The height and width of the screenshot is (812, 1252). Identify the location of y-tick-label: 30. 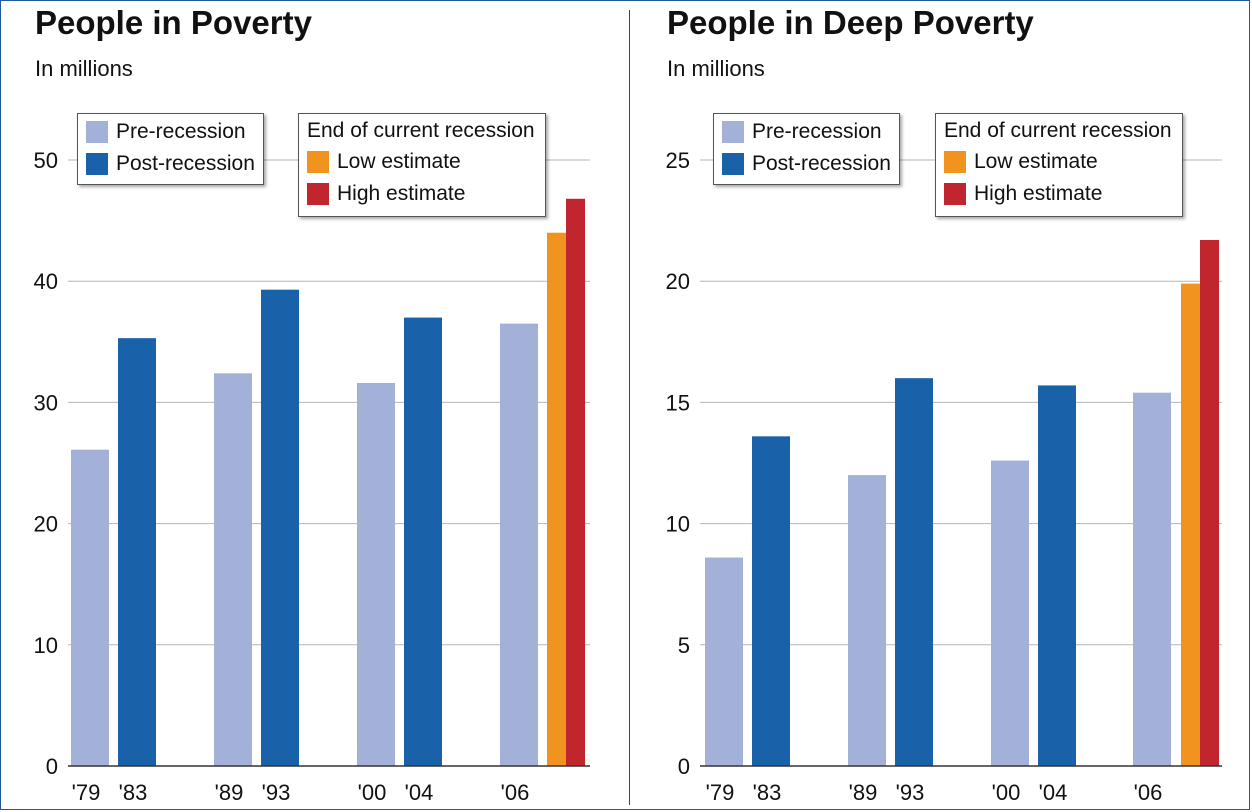
(46, 402).